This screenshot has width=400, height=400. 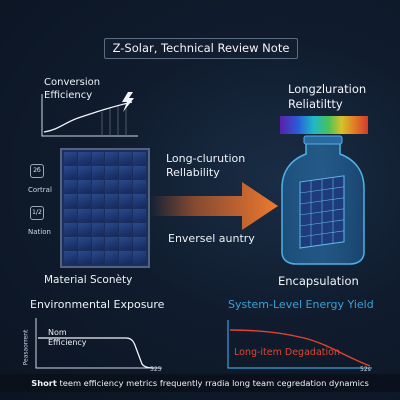 What do you see at coordinates (324, 125) in the screenshot?
I see `spectrum-bar` at bounding box center [324, 125].